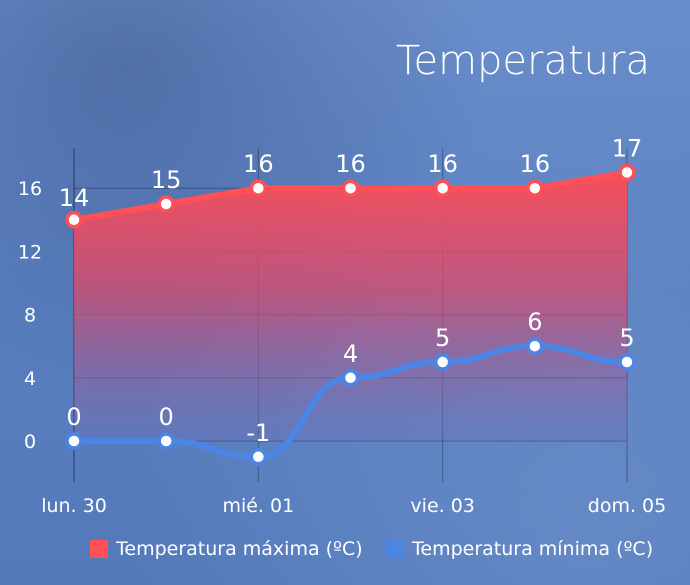  What do you see at coordinates (350, 354) in the screenshot?
I see `min-data-label: 4` at bounding box center [350, 354].